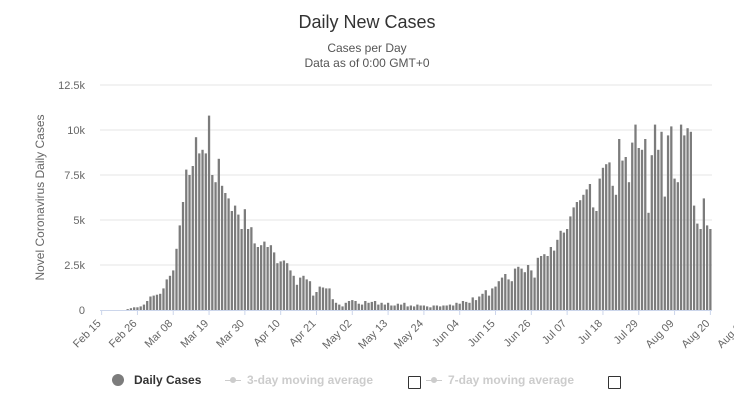 The width and height of the screenshot is (734, 409). Describe the element at coordinates (71, 86) in the screenshot. I see `y-tick-label: 12.5k` at that location.